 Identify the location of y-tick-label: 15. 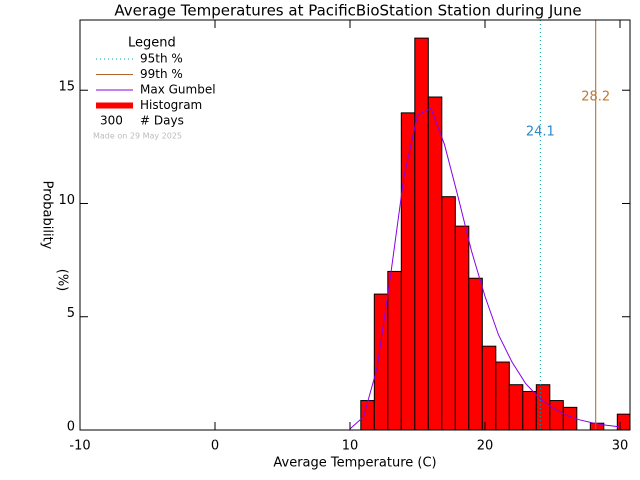
(66, 87).